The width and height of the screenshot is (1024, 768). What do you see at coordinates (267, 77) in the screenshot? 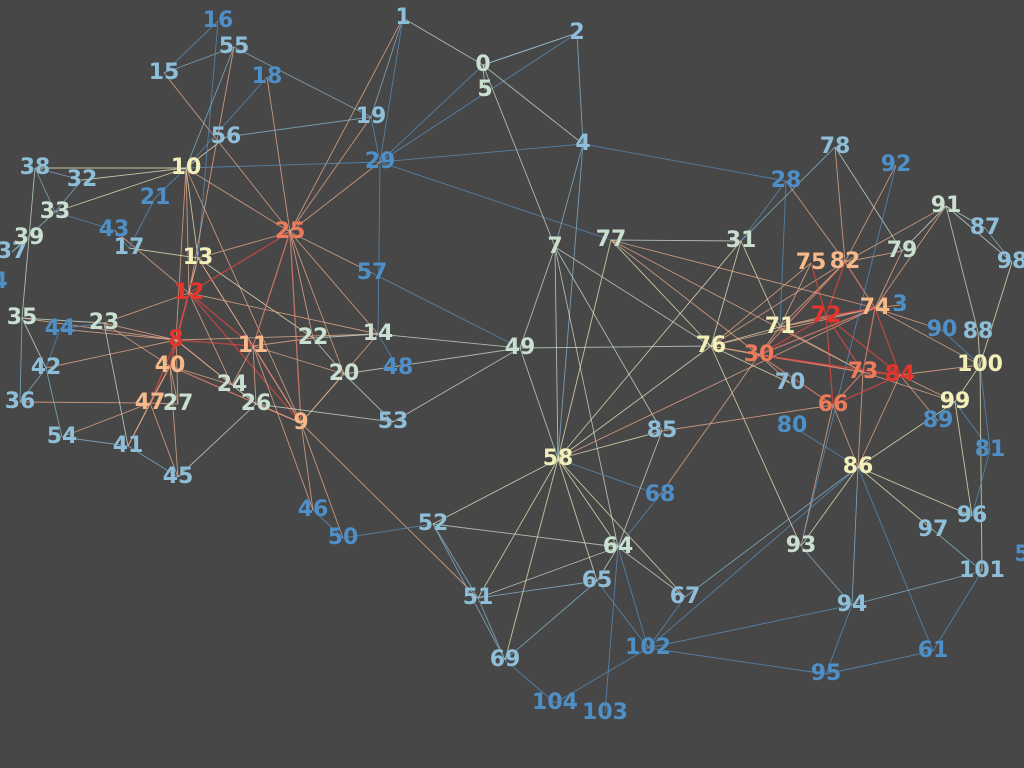
I see `node-18: 18` at bounding box center [267, 77].